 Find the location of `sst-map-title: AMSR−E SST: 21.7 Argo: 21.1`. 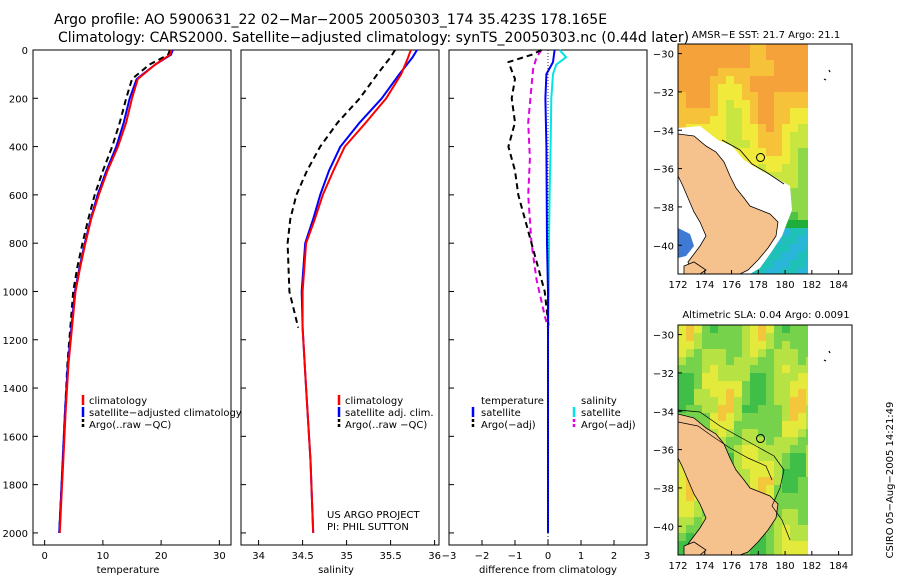

sst-map-title: AMSR−E SST: 21.7 Argo: 21.1 is located at coordinates (766, 35).